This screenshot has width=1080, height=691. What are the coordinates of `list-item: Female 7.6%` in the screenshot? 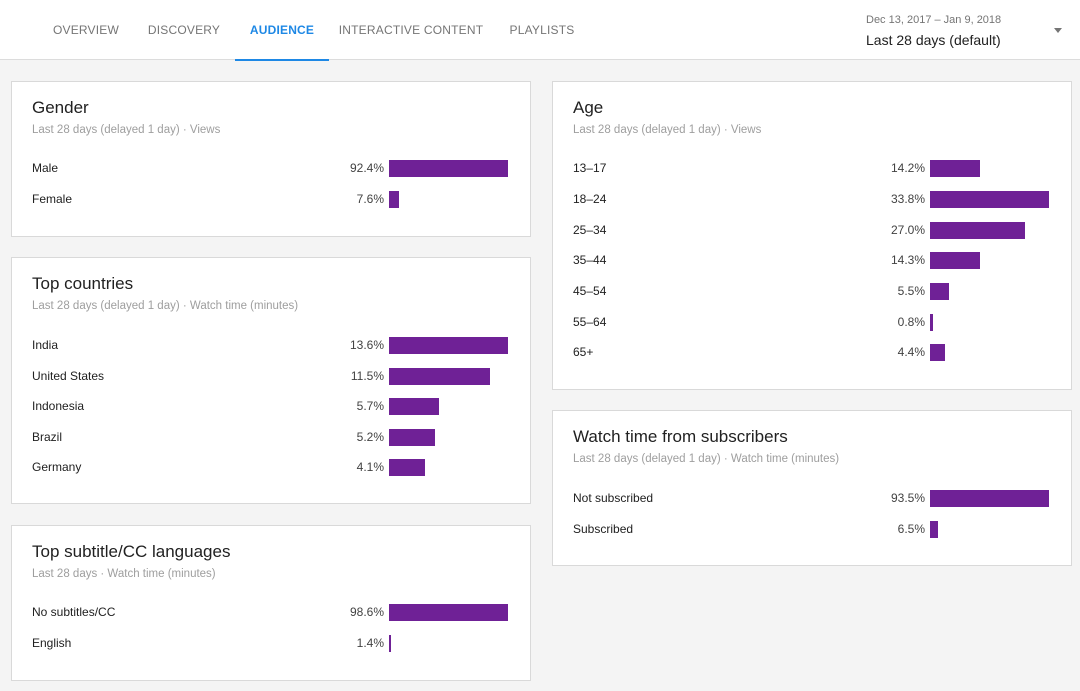 It's located at (271, 200).